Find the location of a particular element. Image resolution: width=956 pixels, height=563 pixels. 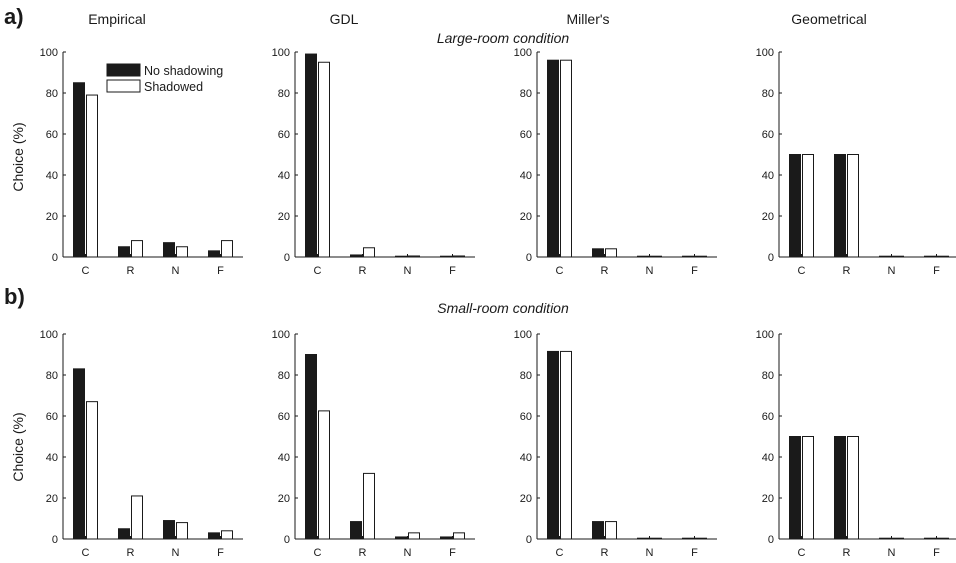

panel-large-room-condition-empirical: 0 20 40 60 80 100 C R N F is located at coordinates (141, 162).